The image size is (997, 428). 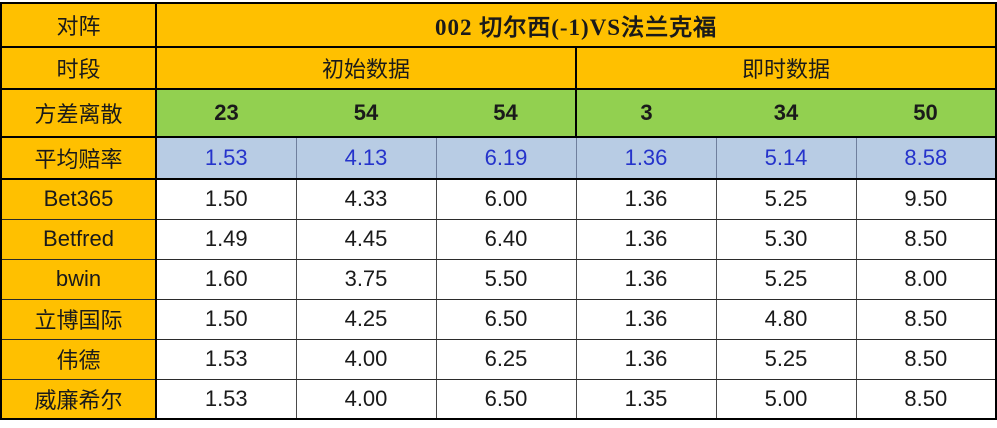 I want to click on odds-cell: 4.45, so click(x=365, y=239).